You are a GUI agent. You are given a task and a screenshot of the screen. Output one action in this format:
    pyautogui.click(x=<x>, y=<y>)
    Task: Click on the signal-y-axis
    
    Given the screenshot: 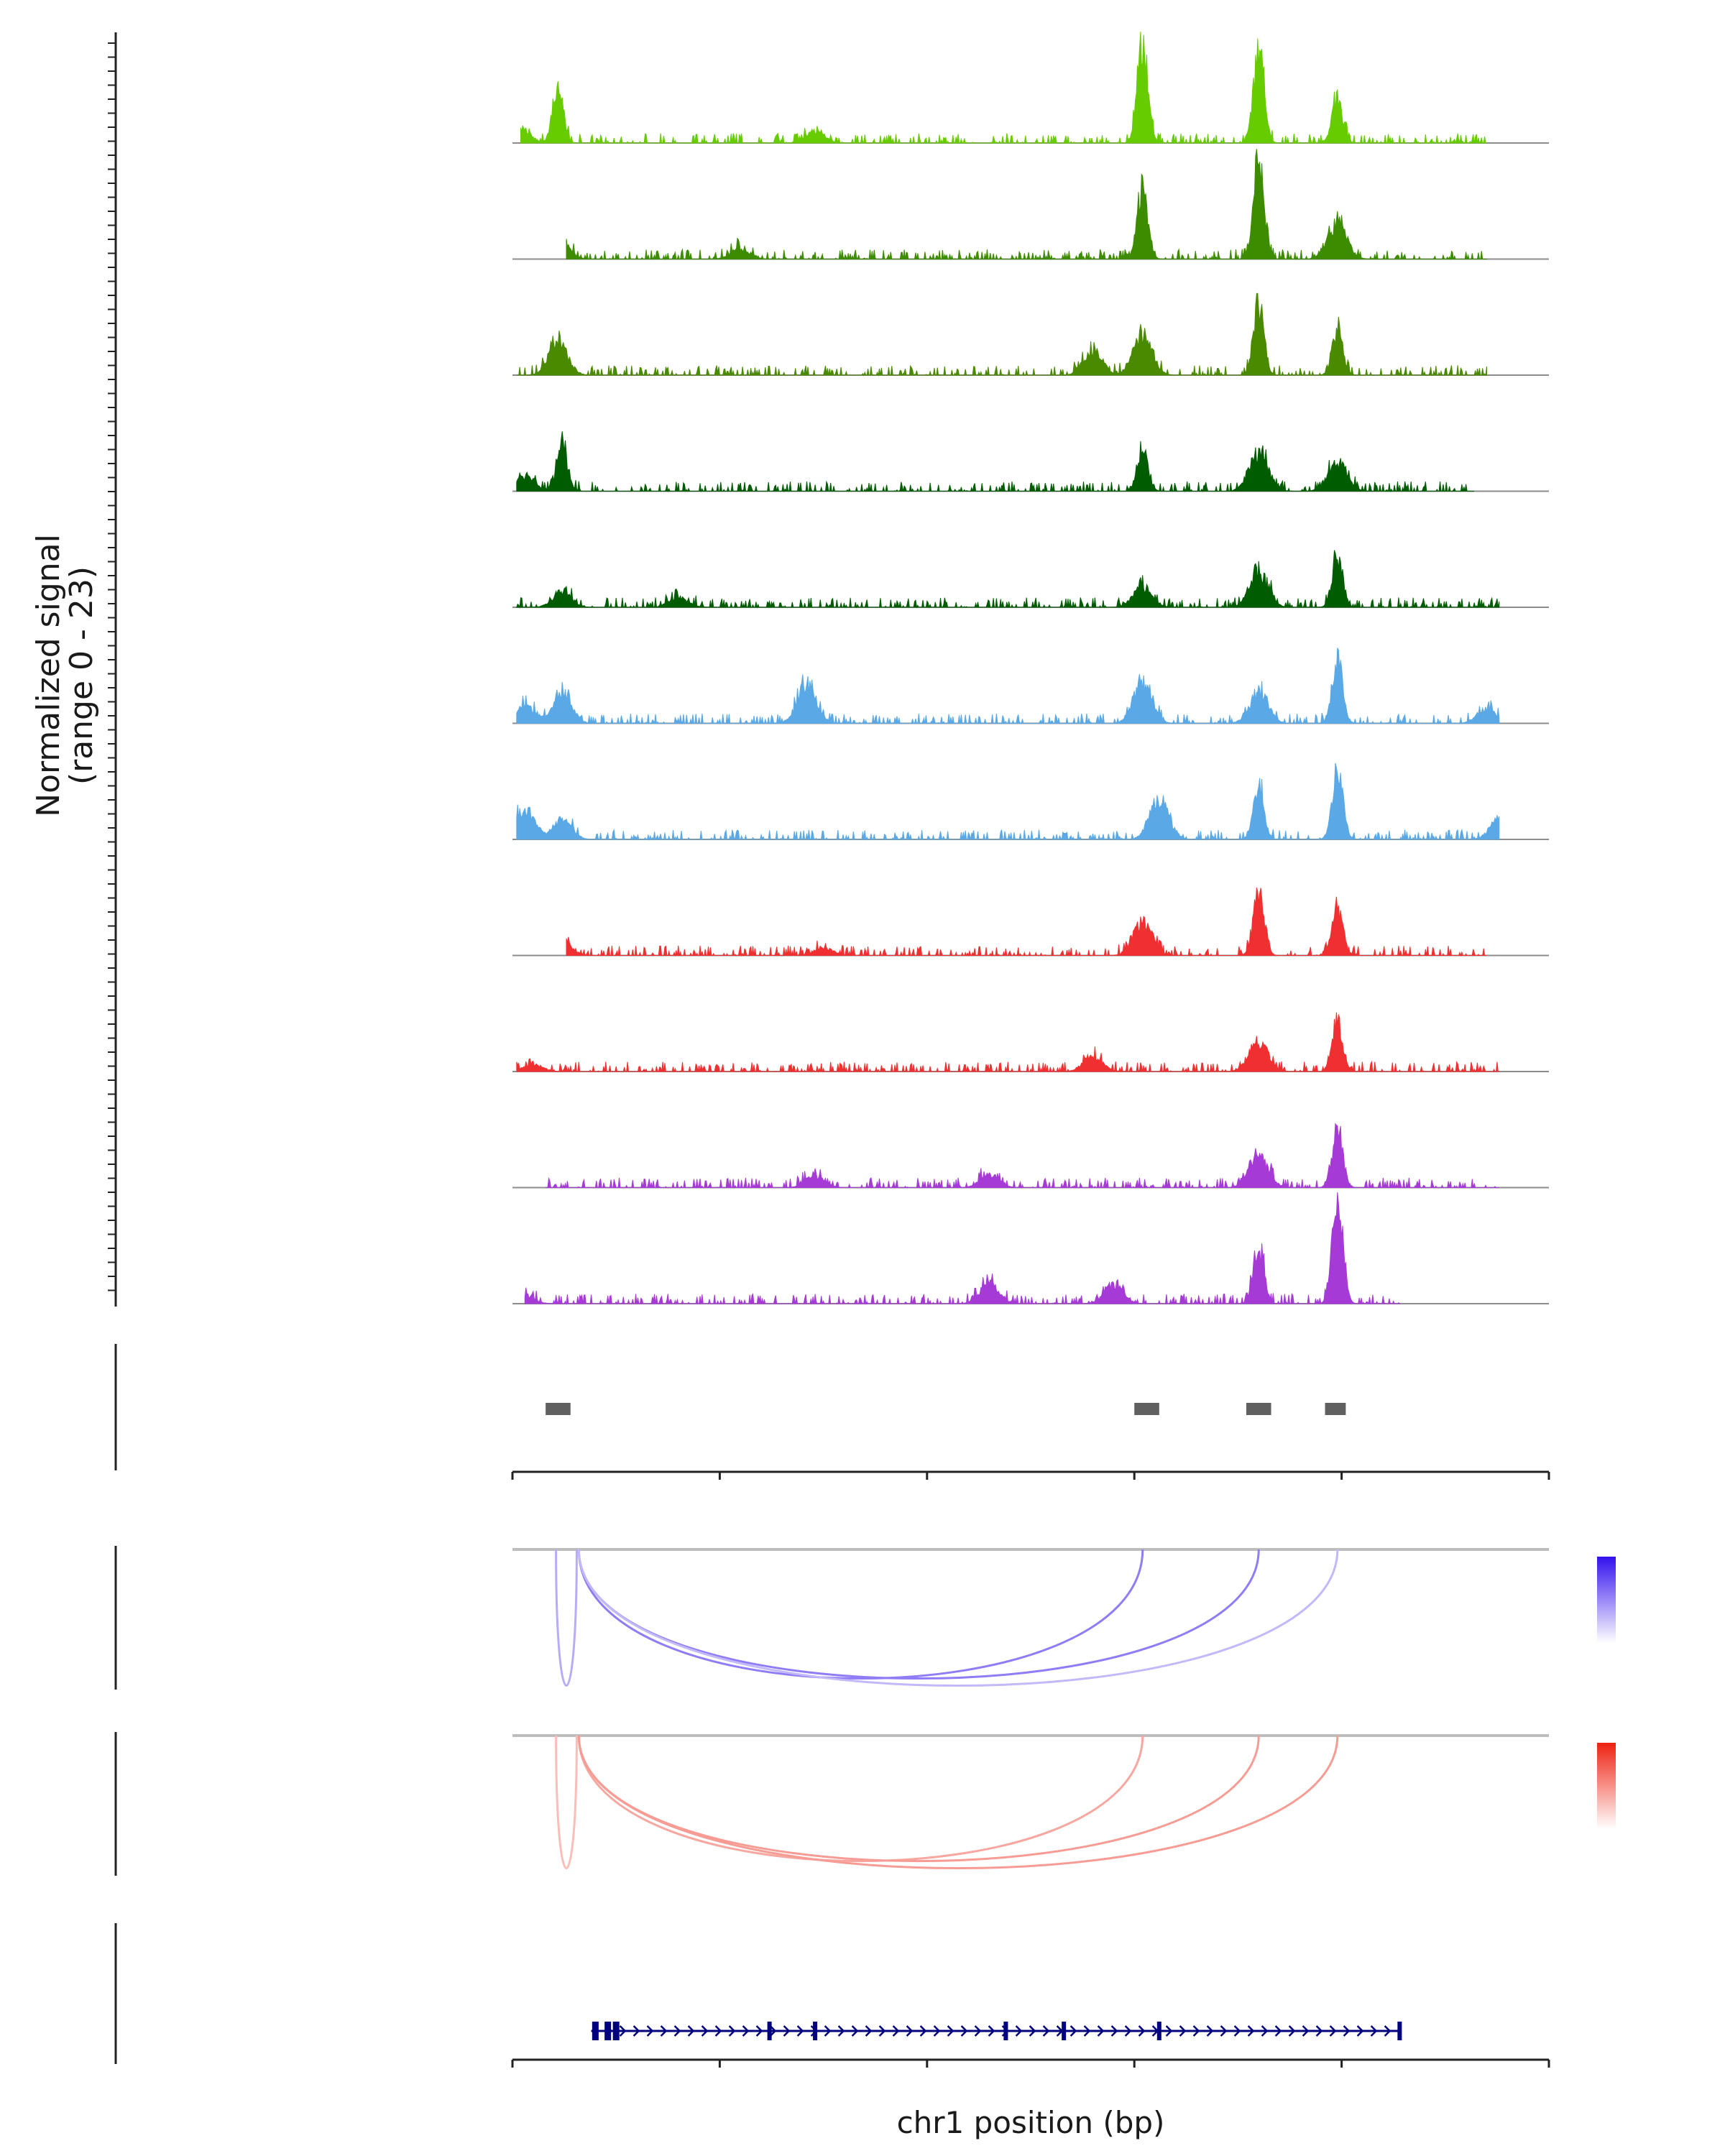 What is the action you would take?
    pyautogui.click(x=112, y=669)
    